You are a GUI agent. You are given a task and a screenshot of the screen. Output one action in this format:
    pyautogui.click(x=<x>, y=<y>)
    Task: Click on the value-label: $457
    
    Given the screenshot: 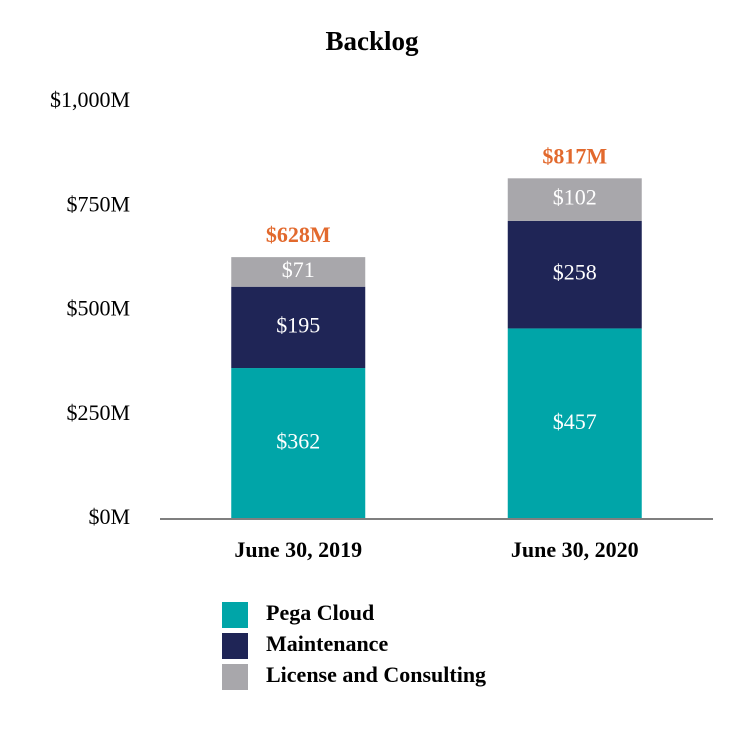 What is the action you would take?
    pyautogui.click(x=575, y=421)
    